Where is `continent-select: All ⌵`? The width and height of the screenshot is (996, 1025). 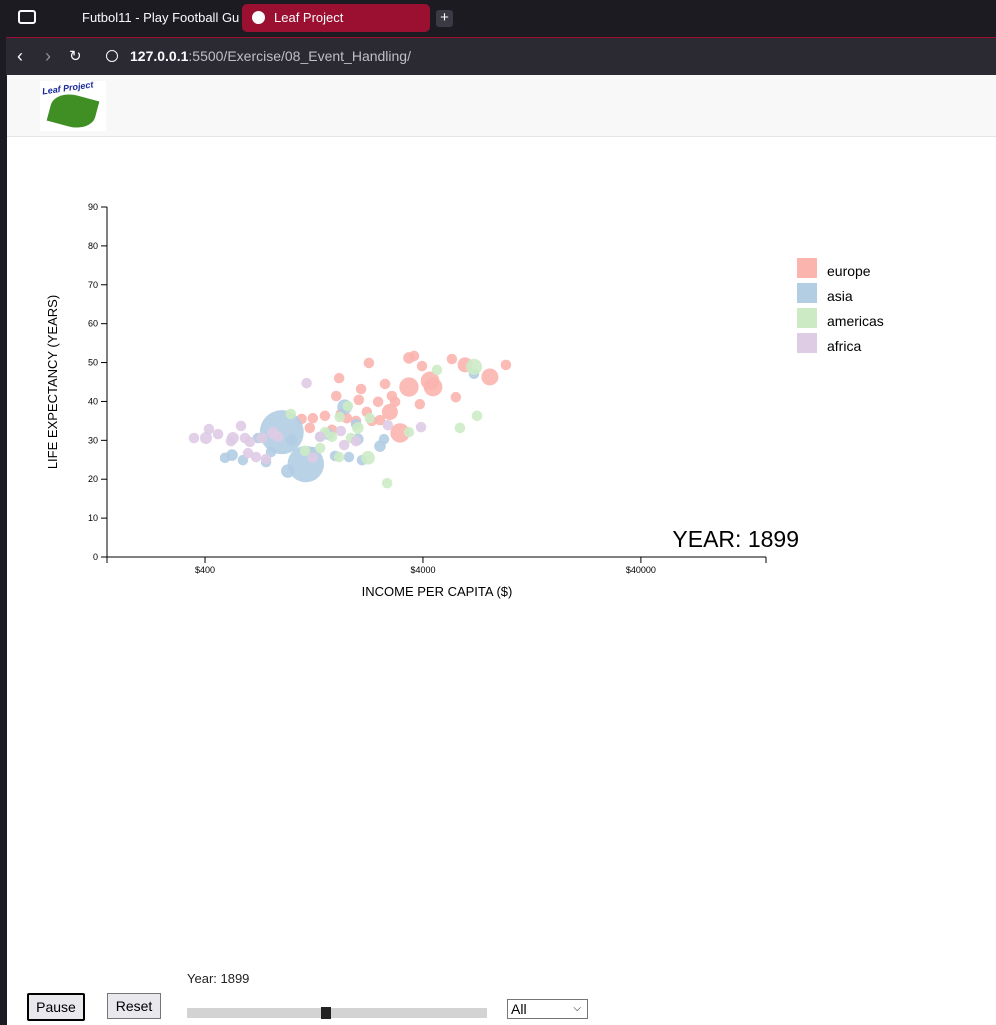 continent-select: All ⌵ is located at coordinates (547, 1009).